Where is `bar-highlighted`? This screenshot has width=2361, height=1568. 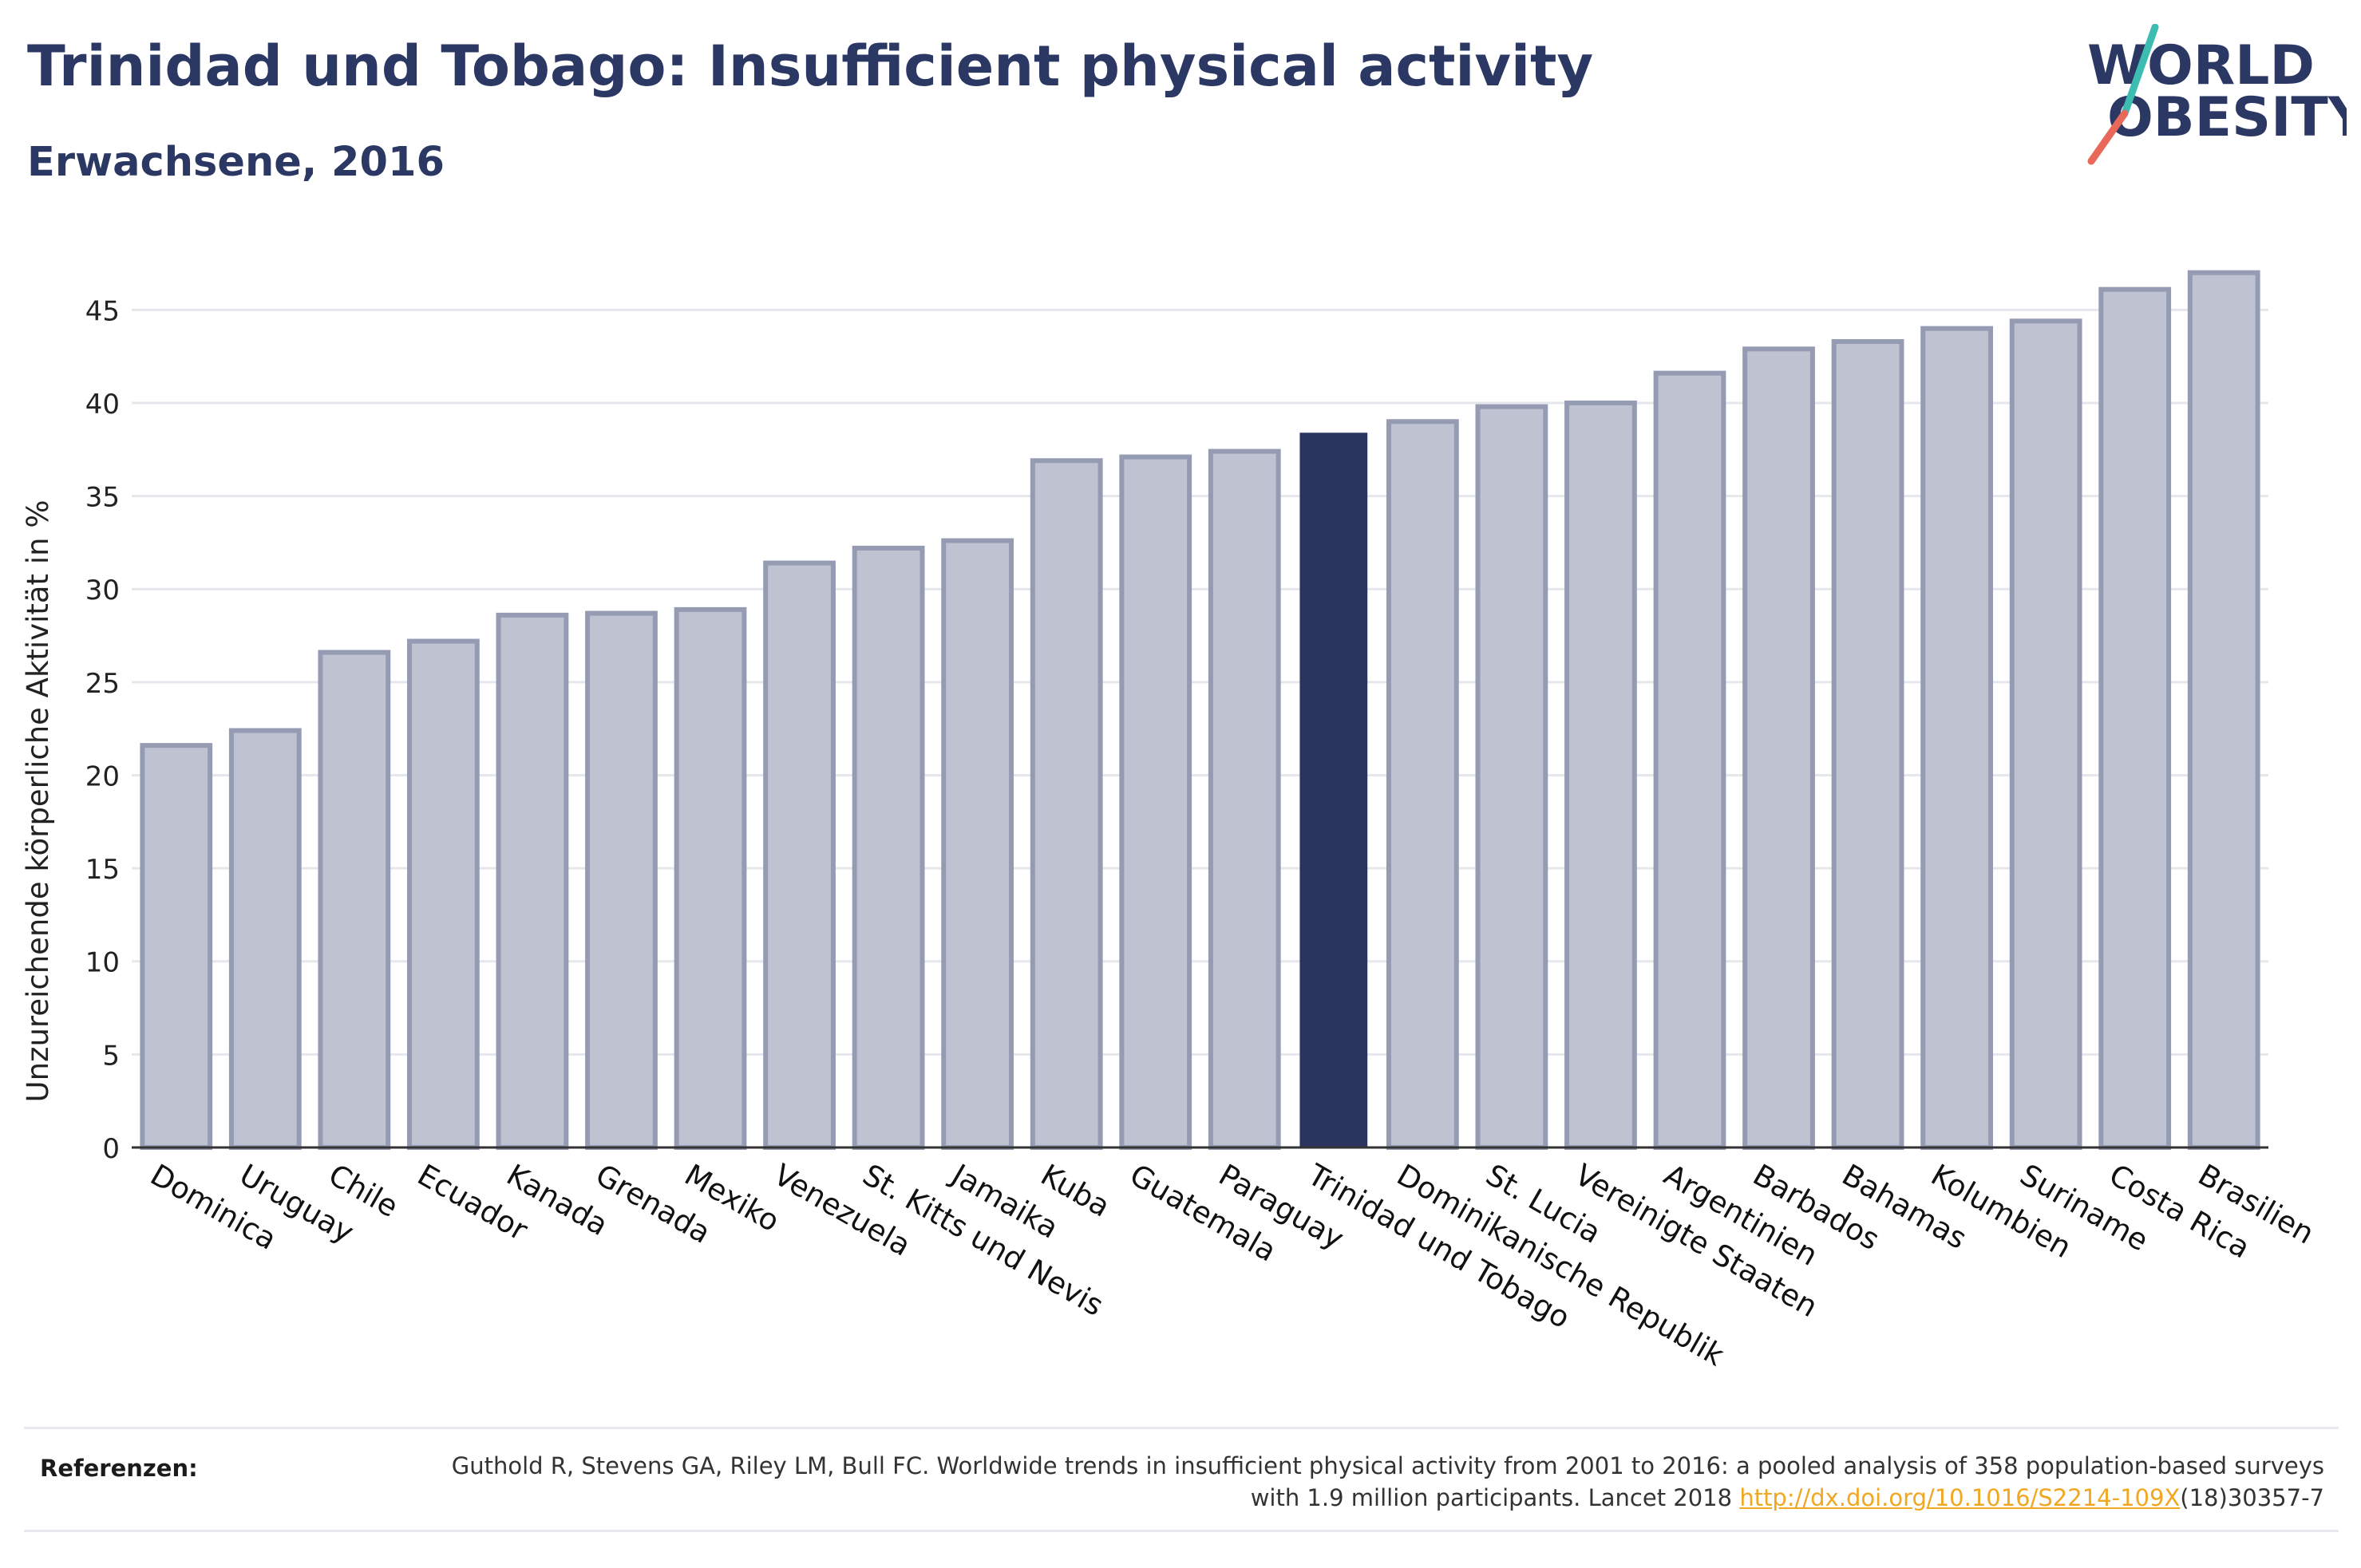
bar-highlighted is located at coordinates (1333, 789).